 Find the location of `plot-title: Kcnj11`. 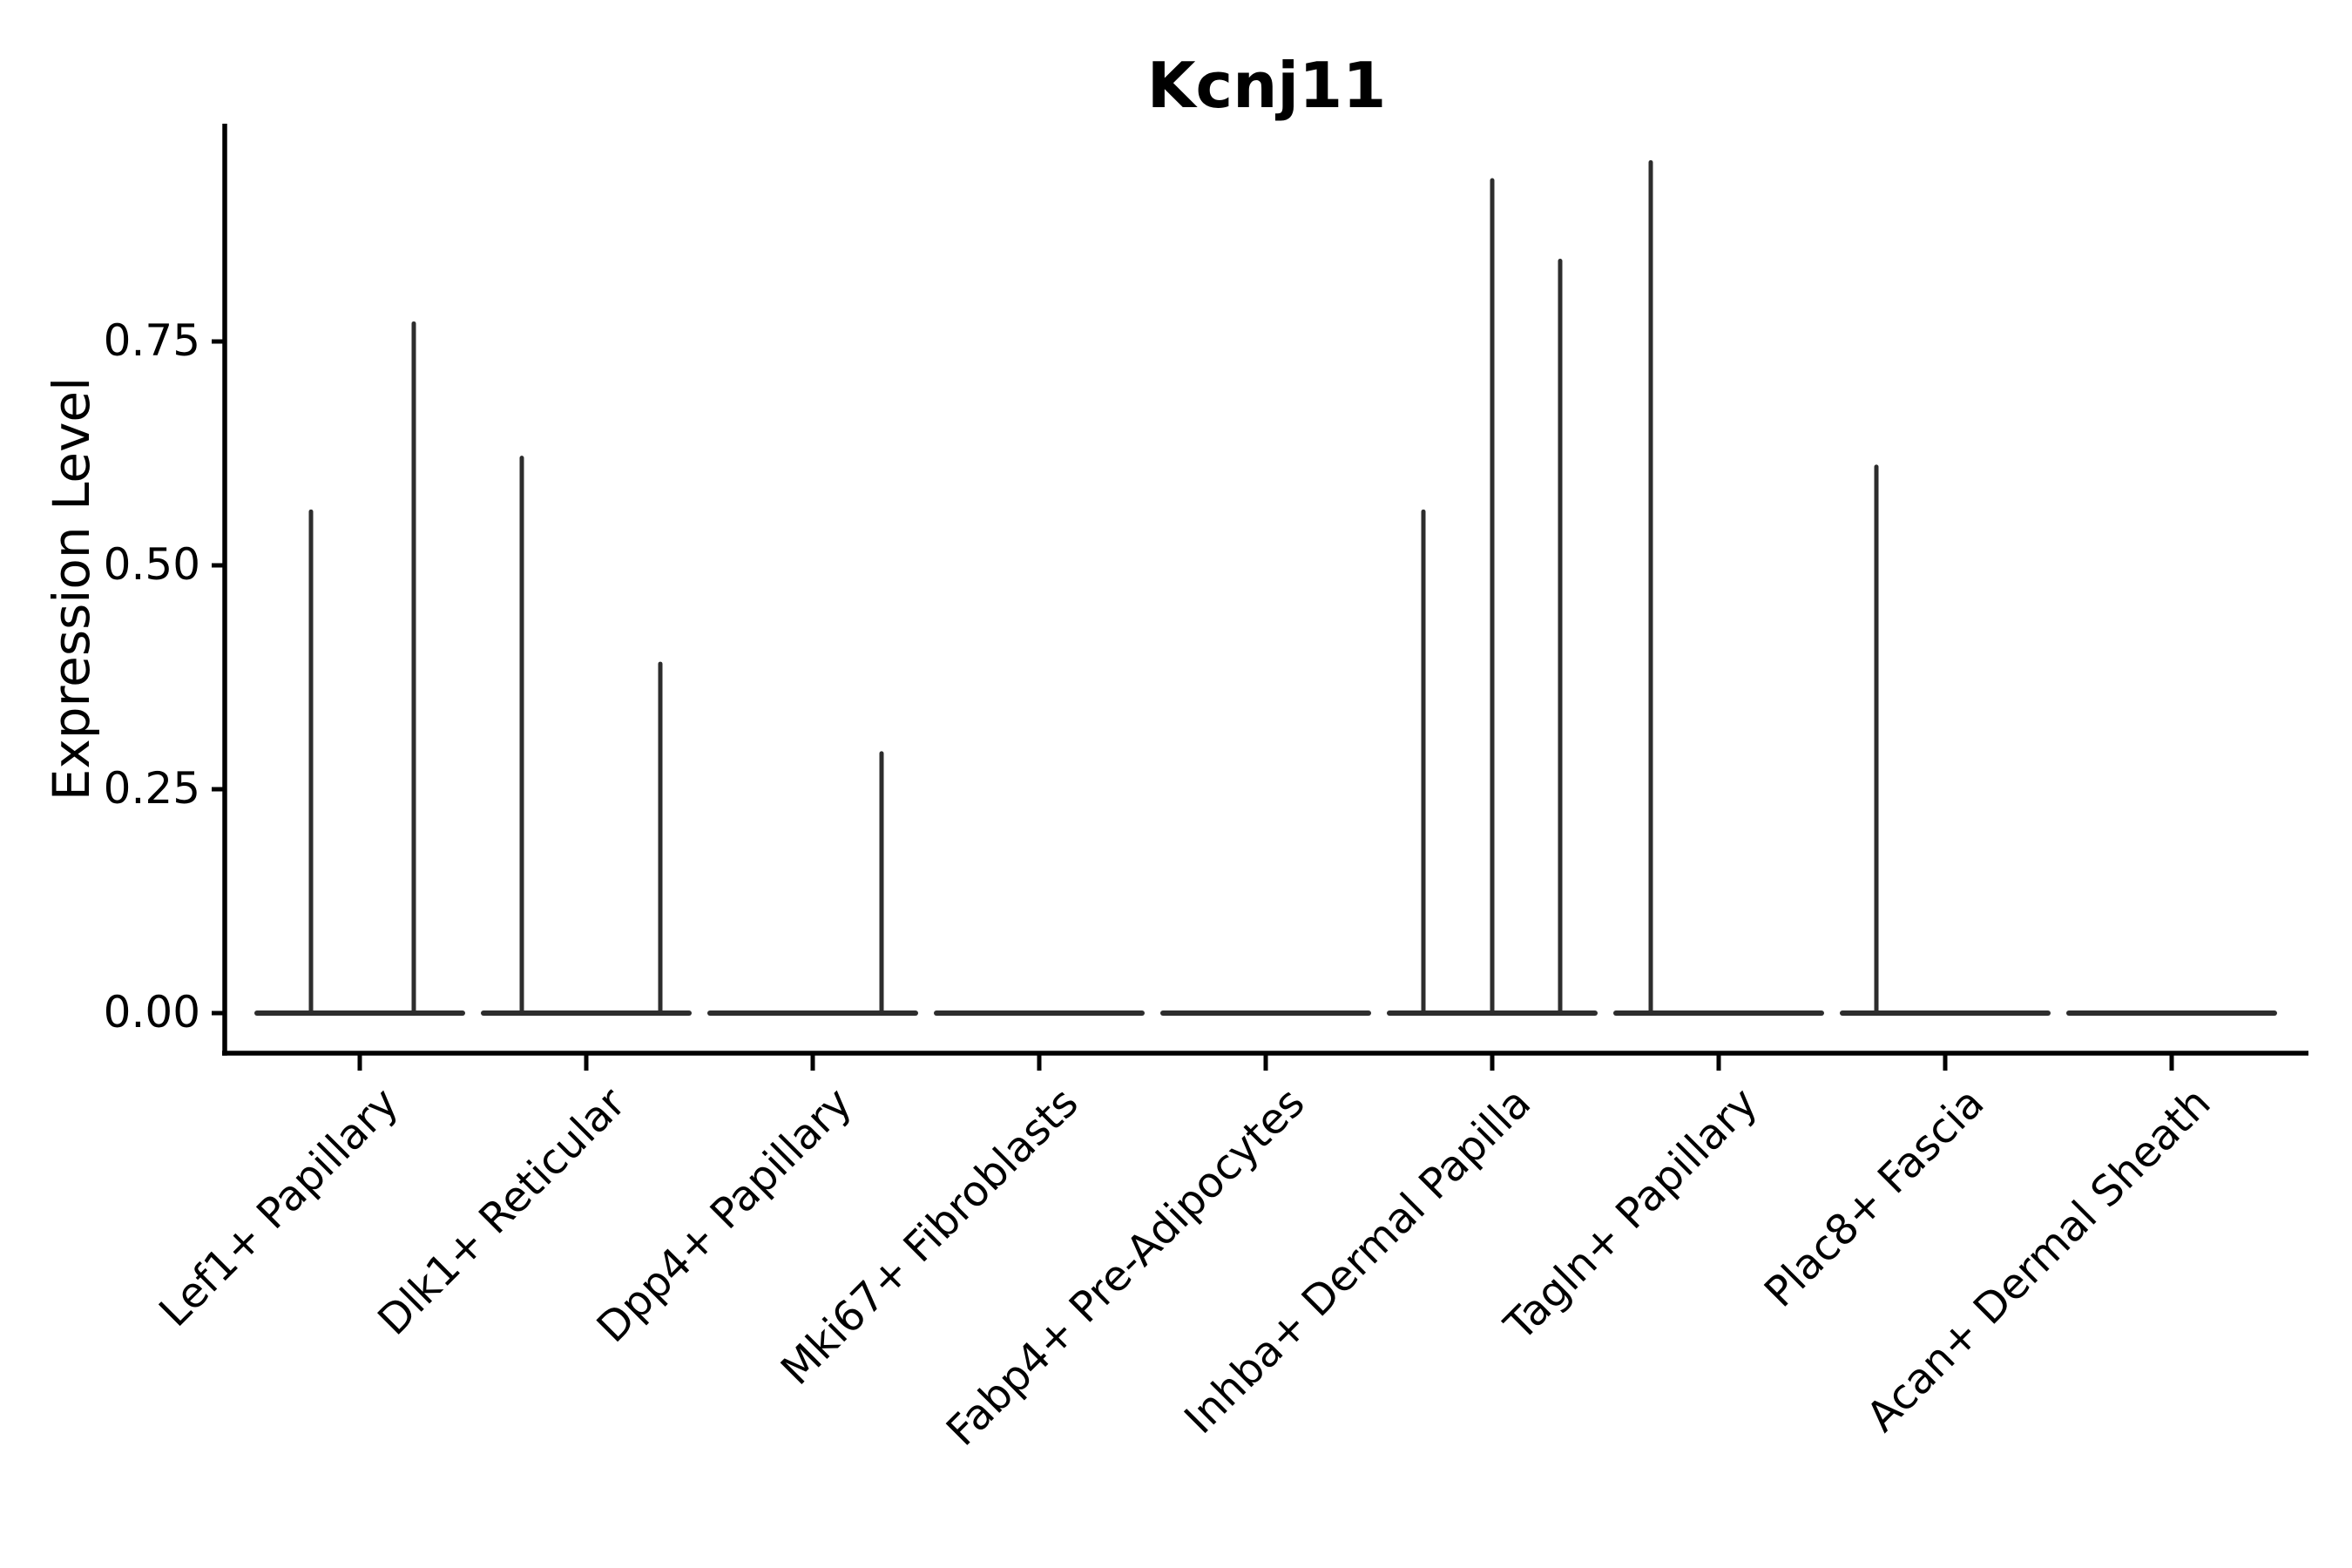

plot-title: Kcnj11 is located at coordinates (1266, 85).